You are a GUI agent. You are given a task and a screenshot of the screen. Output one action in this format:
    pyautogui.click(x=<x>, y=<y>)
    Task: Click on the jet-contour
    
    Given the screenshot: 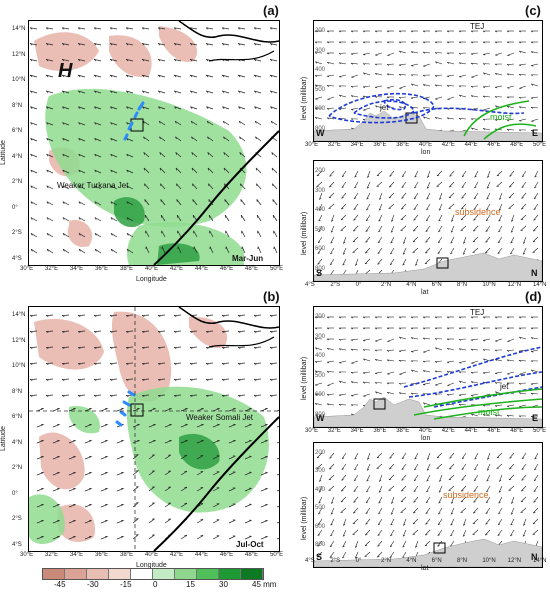 What is the action you would take?
    pyautogui.click(x=469, y=111)
    